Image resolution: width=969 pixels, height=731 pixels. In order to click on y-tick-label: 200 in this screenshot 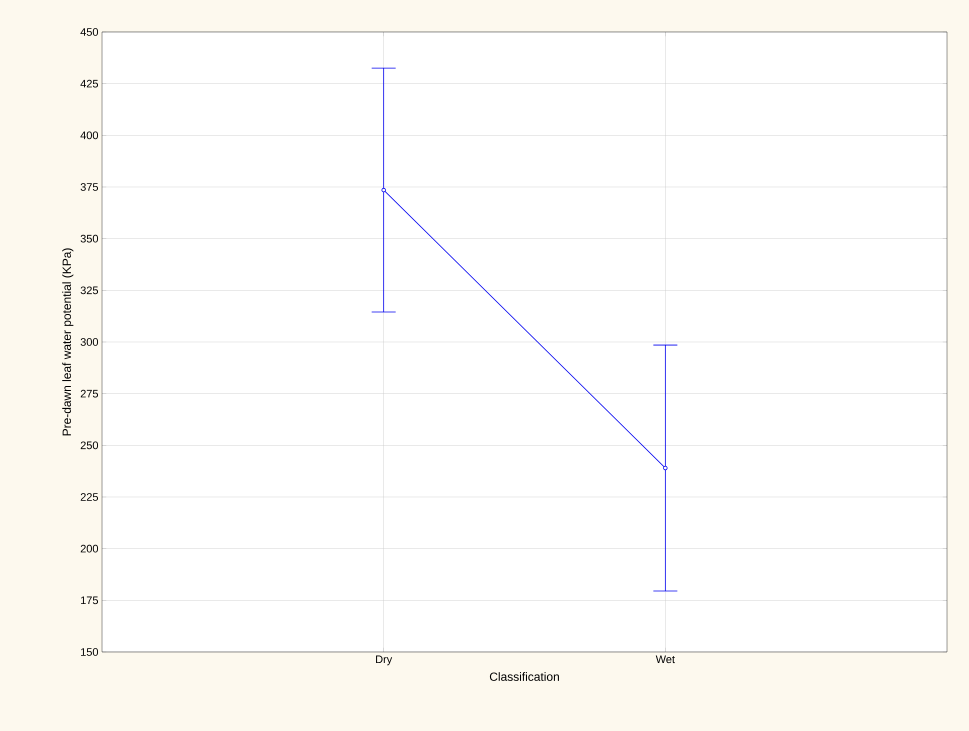, I will do `click(89, 548)`.